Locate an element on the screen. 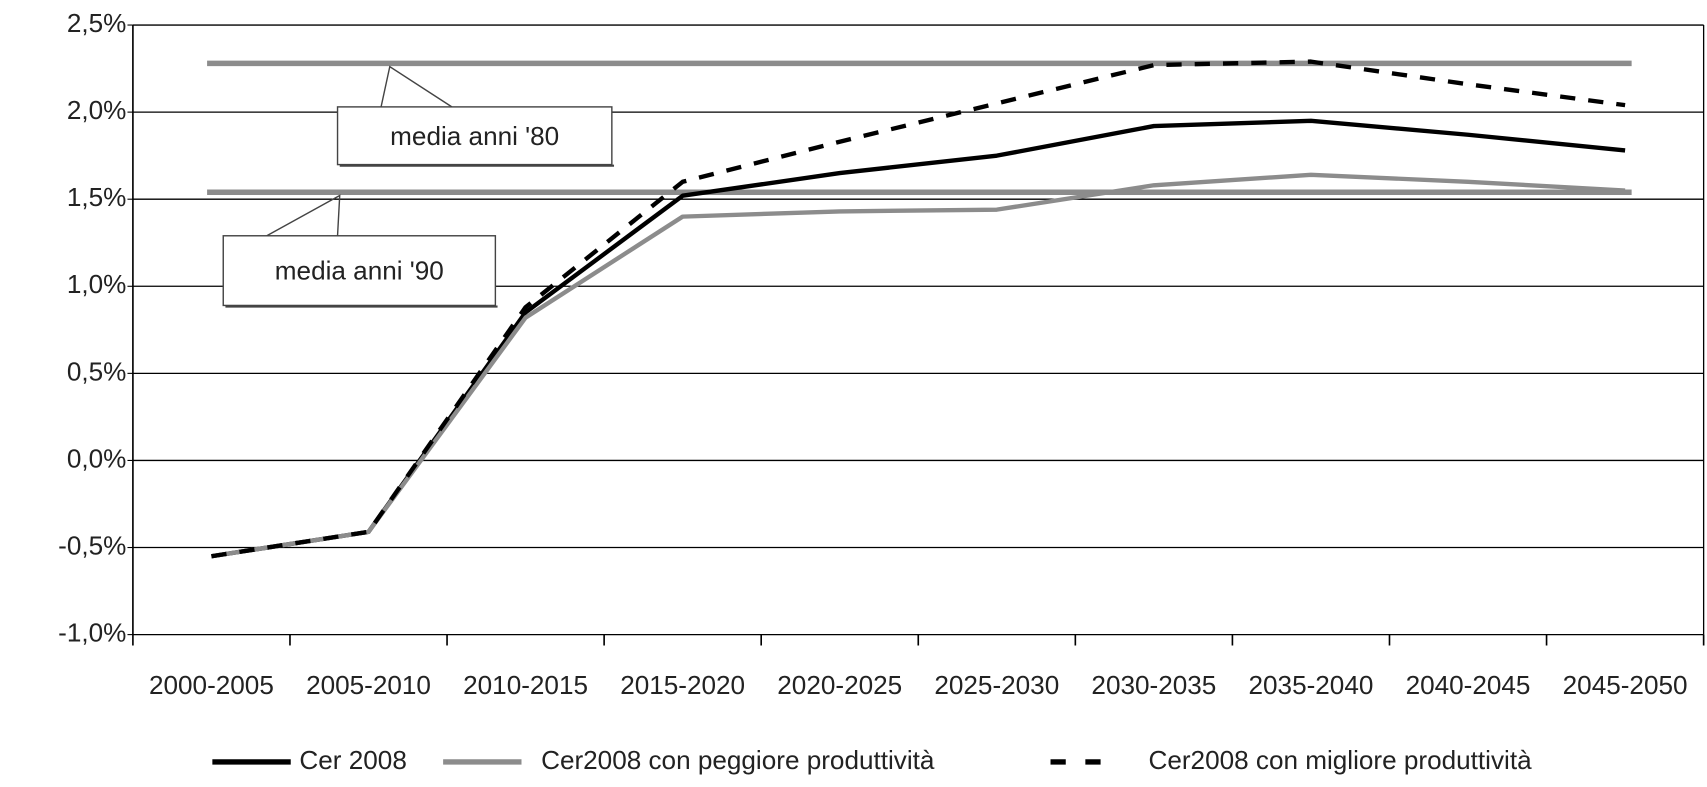 Image resolution: width=1707 pixels, height=787 pixels. legend-label: Cer2008 con migliore produttività is located at coordinates (1340, 760).